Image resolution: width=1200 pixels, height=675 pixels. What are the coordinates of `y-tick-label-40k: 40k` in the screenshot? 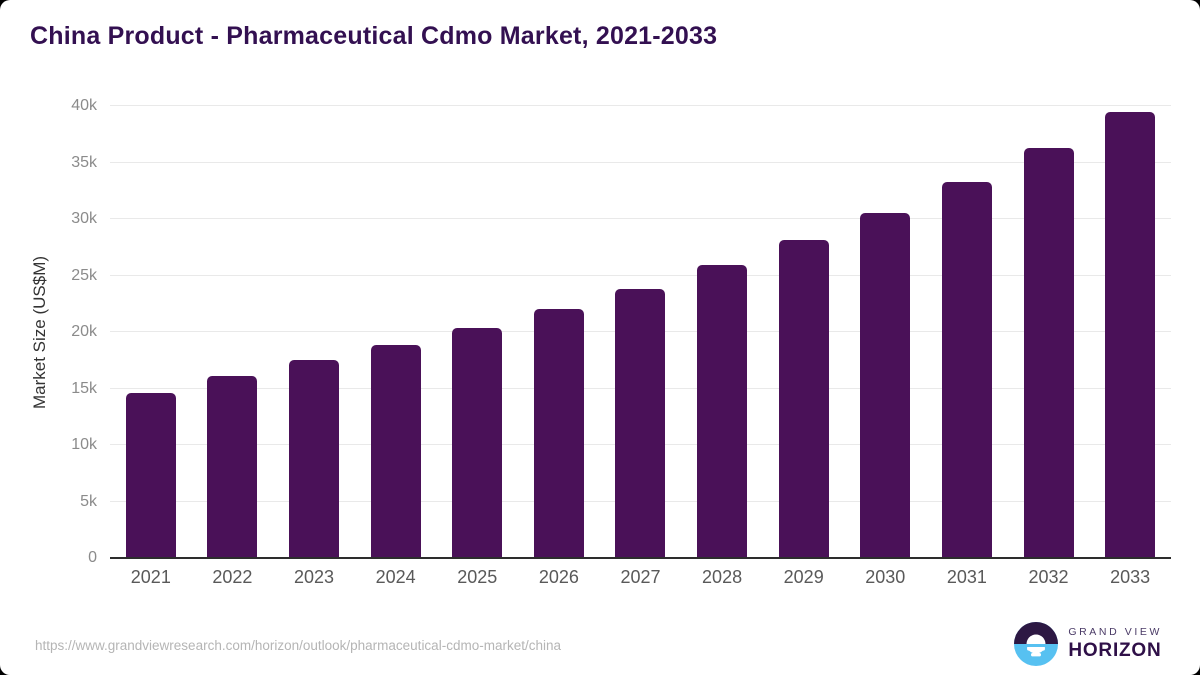 It's located at (84, 105).